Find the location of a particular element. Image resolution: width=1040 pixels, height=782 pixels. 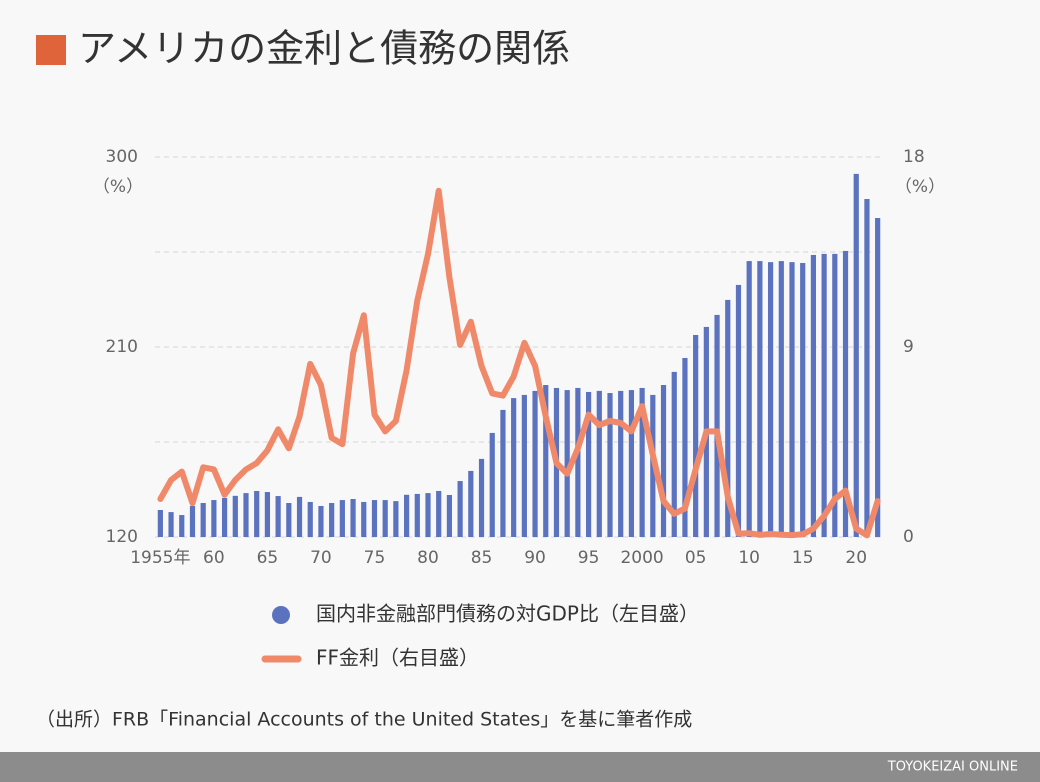

x-tick-label: 15 is located at coordinates (803, 558).